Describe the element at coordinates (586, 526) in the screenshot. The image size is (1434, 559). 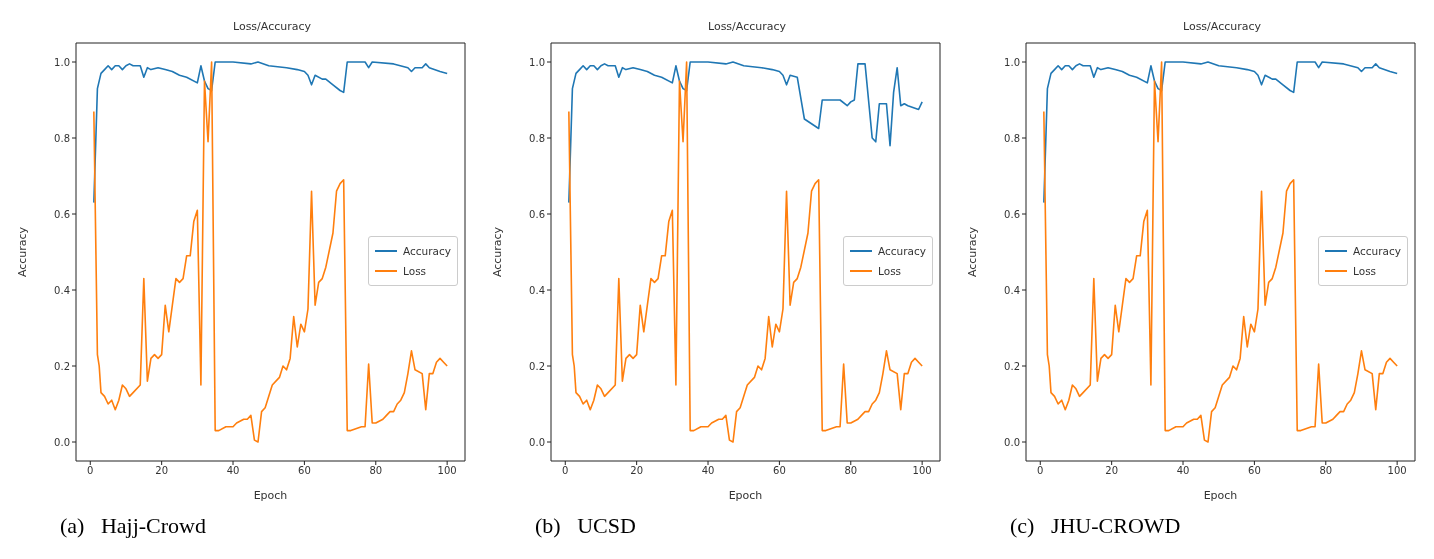
I see `text: (b) UCSD` at that location.